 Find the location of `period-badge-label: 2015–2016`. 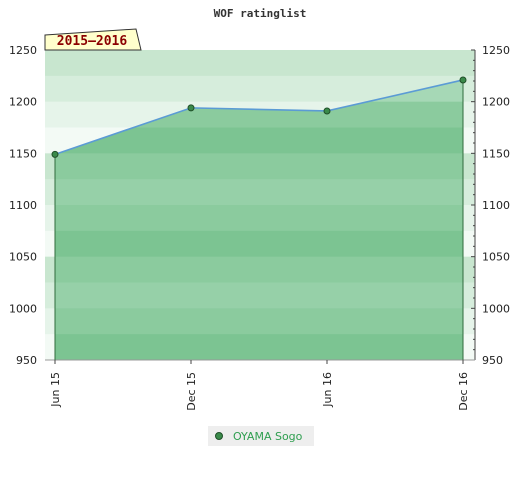

period-badge-label: 2015–2016 is located at coordinates (92, 41).